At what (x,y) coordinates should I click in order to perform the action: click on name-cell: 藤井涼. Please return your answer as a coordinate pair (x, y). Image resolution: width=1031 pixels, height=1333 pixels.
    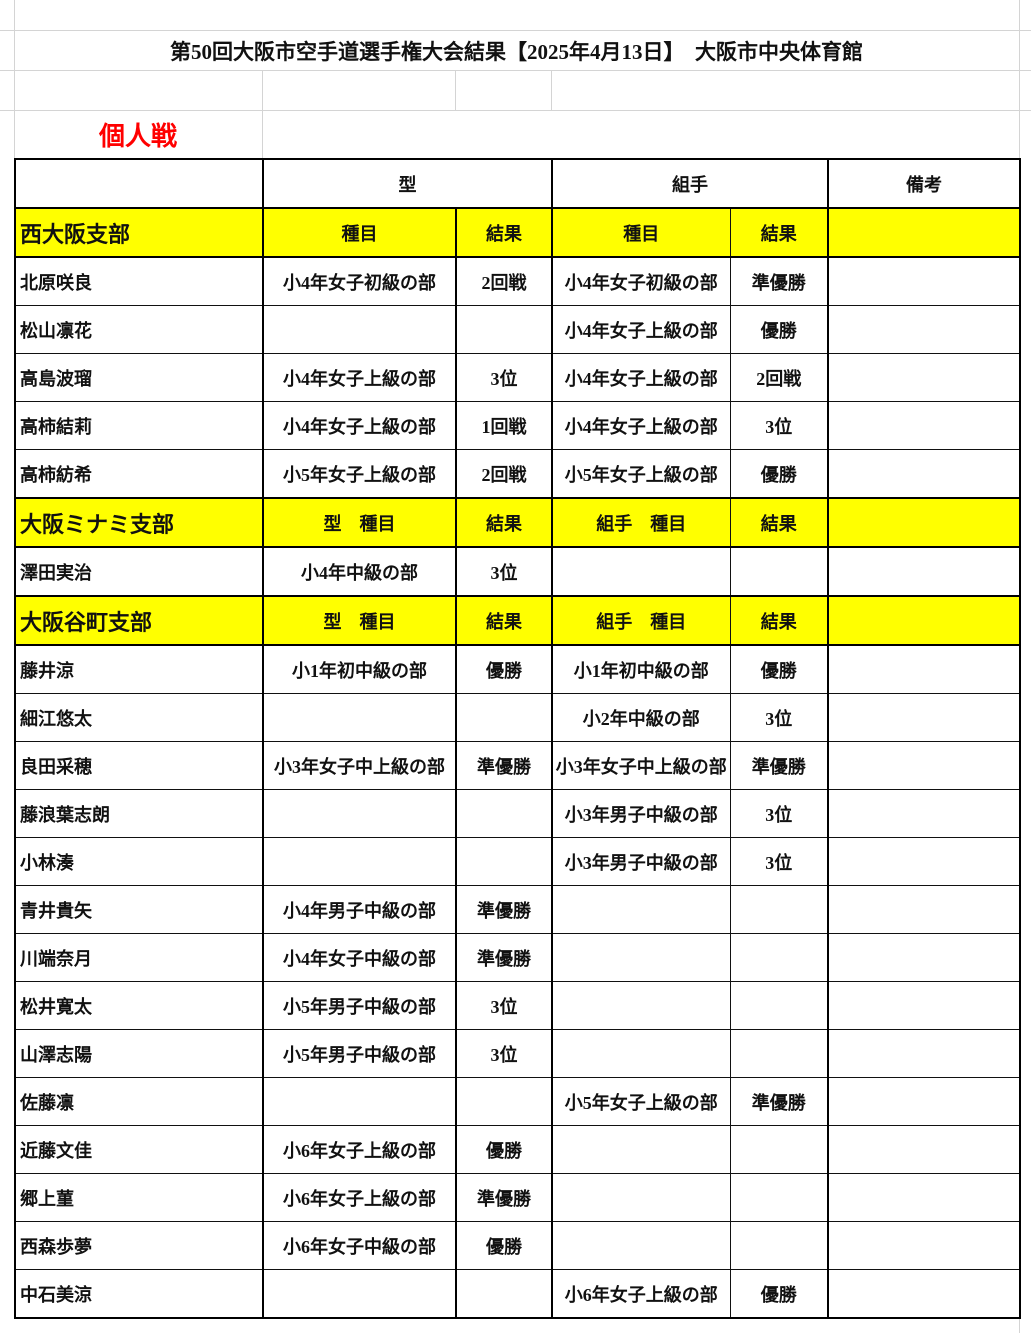
    Looking at the image, I should click on (139, 669).